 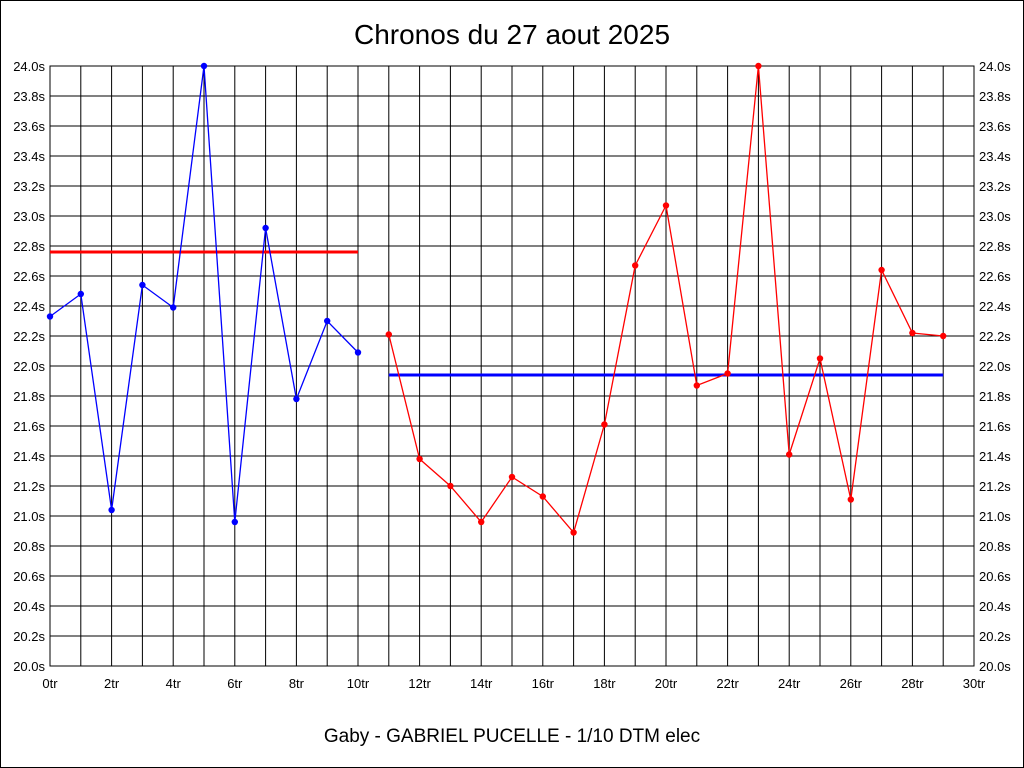 What do you see at coordinates (727, 683) in the screenshot?
I see `x-tick-label: 22tr` at bounding box center [727, 683].